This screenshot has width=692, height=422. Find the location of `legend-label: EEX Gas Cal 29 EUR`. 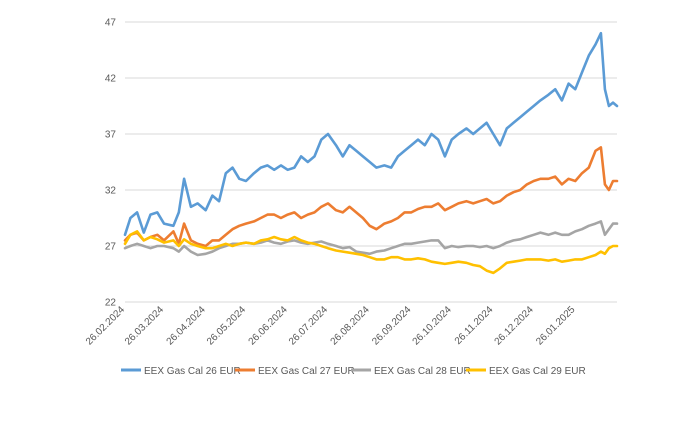

legend-label: EEX Gas Cal 29 EUR is located at coordinates (537, 371).